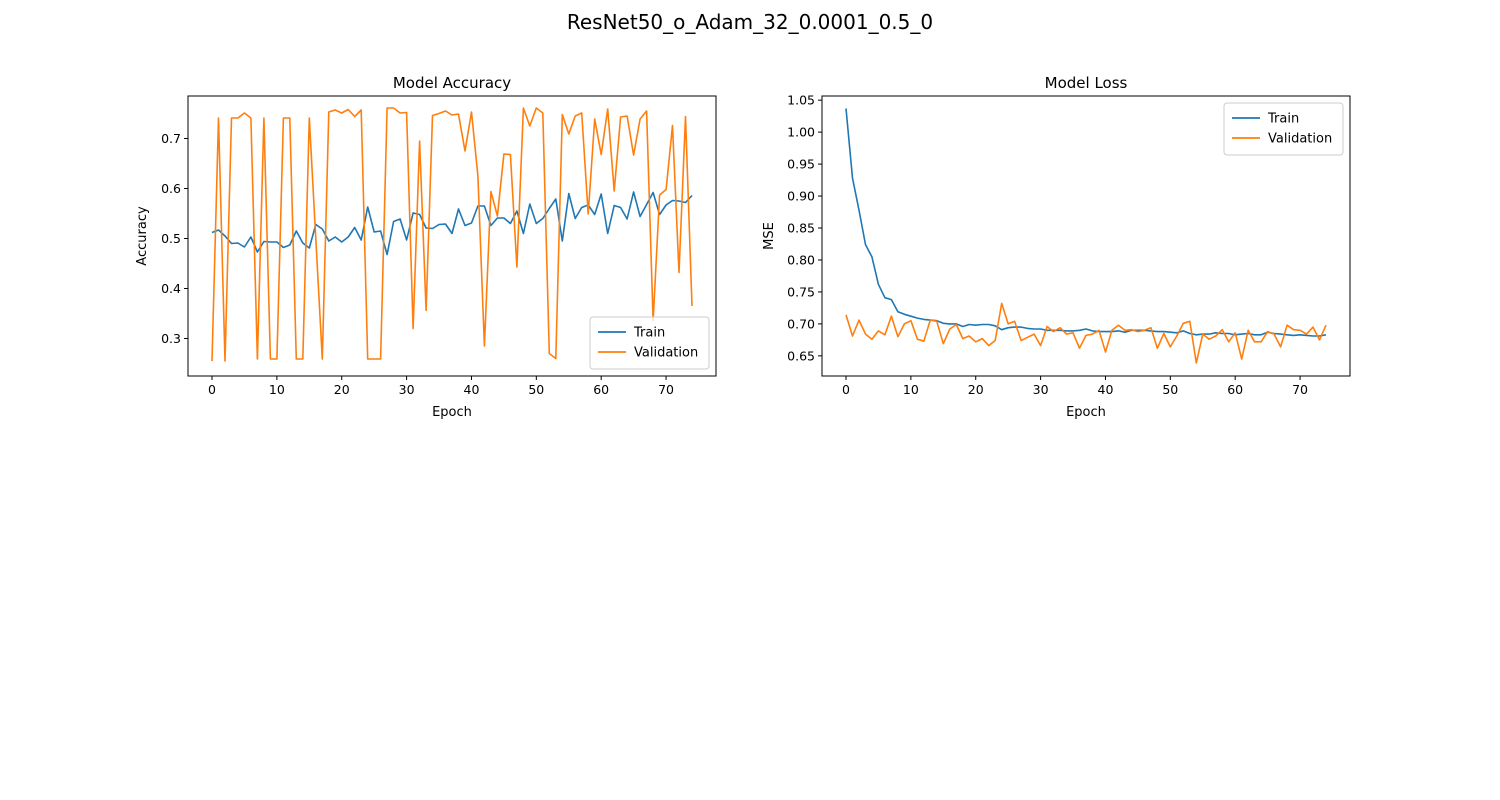 Image resolution: width=1500 pixels, height=800 pixels. Describe the element at coordinates (171, 138) in the screenshot. I see `y-tick-label: 0.7` at that location.